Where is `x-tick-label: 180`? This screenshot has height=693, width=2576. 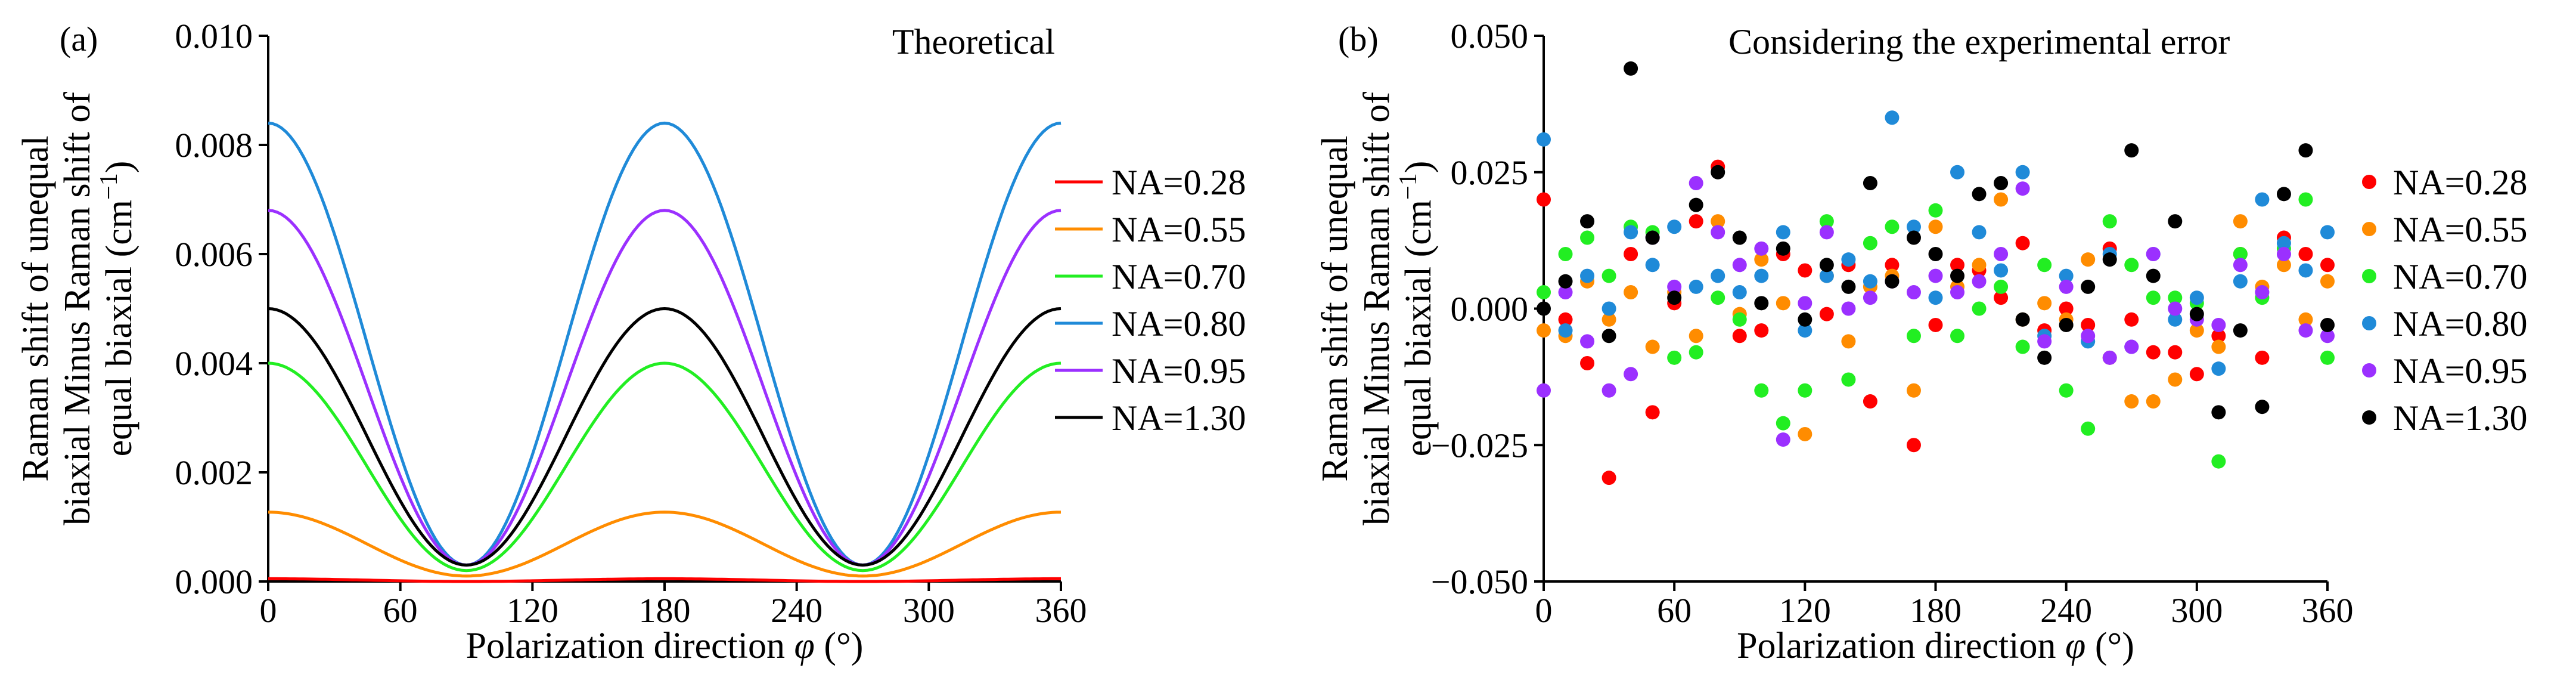
x-tick-label: 180 is located at coordinates (665, 610).